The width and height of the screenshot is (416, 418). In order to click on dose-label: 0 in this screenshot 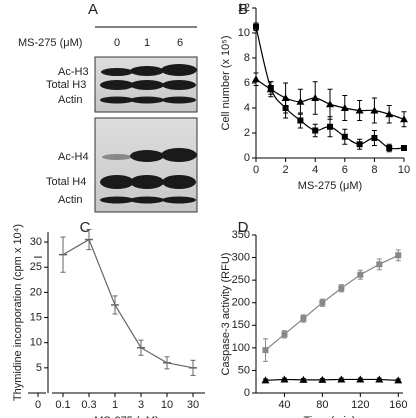, I will do `click(117, 43)`.